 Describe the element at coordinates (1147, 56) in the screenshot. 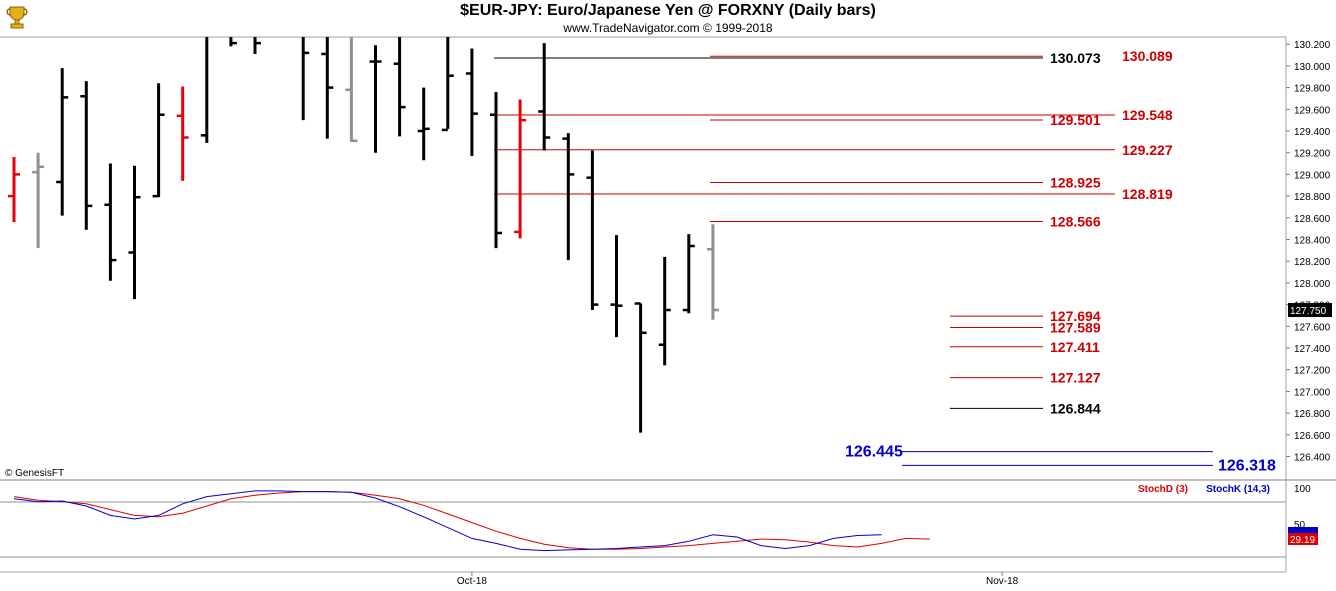

I see `price-level-label: 130.089` at that location.